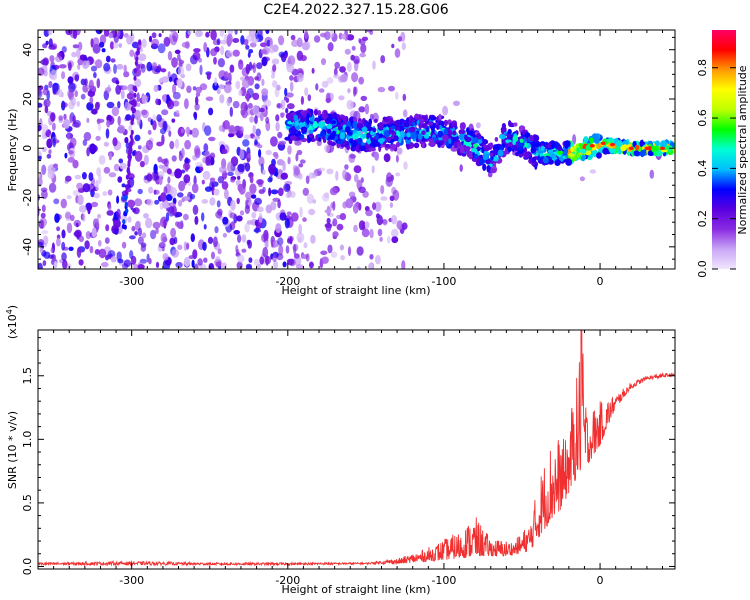  Describe the element at coordinates (287, 580) in the screenshot. I see `x-tick-label: -200` at that location.